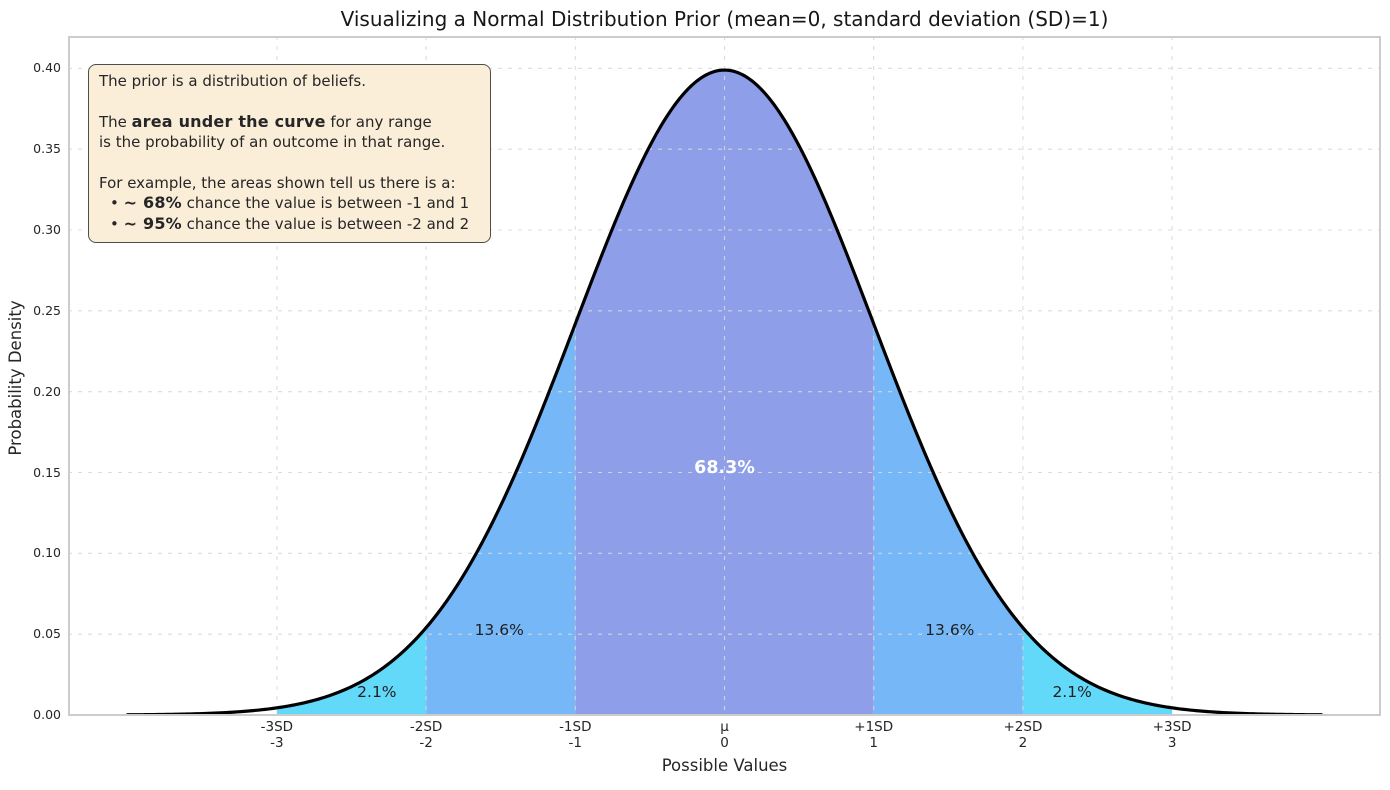  Describe the element at coordinates (15, 378) in the screenshot. I see `y-axis-label: Probability Density` at that location.